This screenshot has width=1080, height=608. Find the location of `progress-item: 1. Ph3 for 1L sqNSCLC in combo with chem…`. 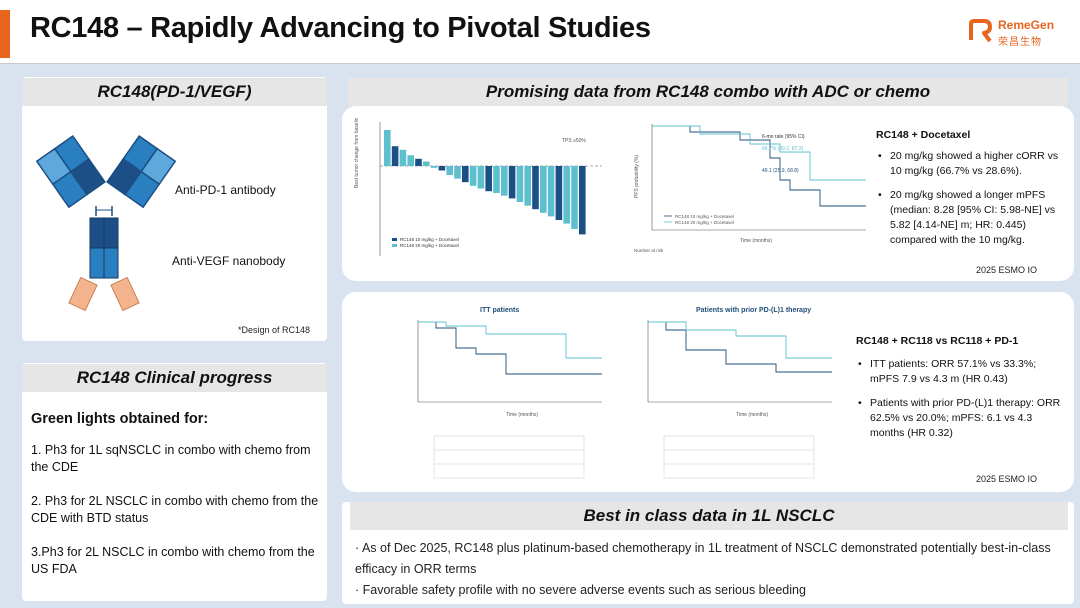

progress-item: 1. Ph3 for 1L sqNSCLC in combo with chem… is located at coordinates (171, 458).